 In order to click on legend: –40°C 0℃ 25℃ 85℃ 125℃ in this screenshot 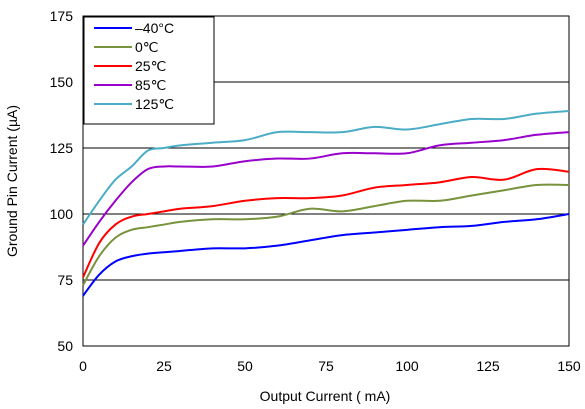, I will do `click(149, 70)`.